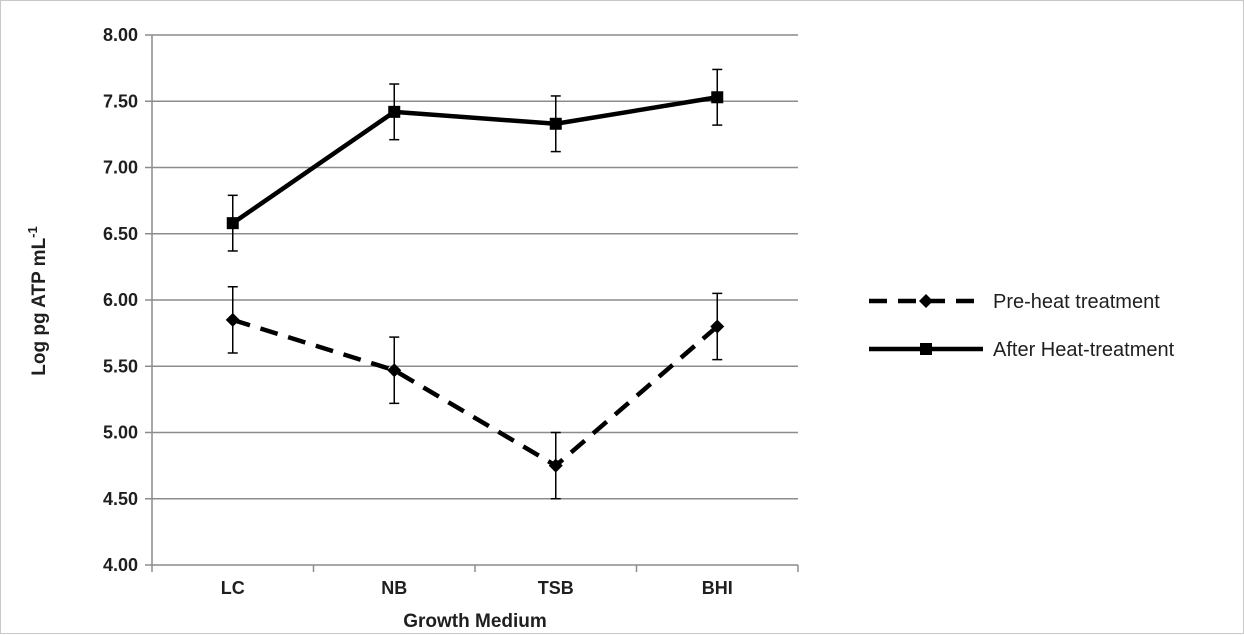 The height and width of the screenshot is (635, 1244). I want to click on series-after-heat-treatment, so click(475, 160).